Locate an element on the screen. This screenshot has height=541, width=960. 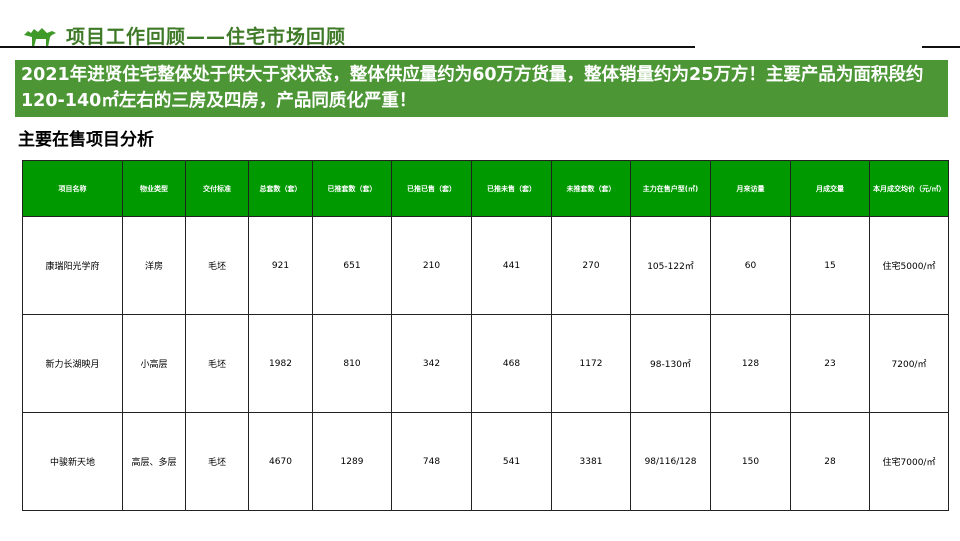
column-header: 已推已售（套） is located at coordinates (431, 188).